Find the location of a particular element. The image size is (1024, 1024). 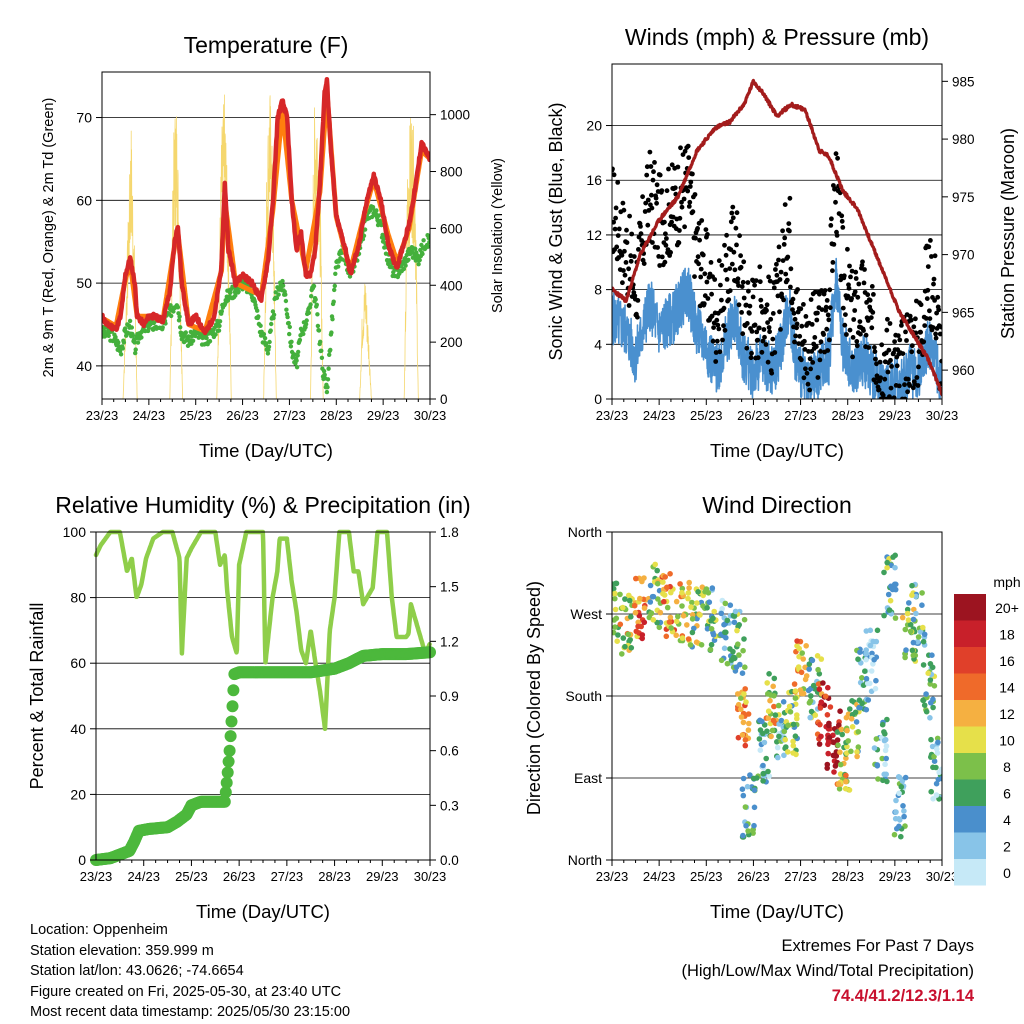

solar-series is located at coordinates (266, 246).